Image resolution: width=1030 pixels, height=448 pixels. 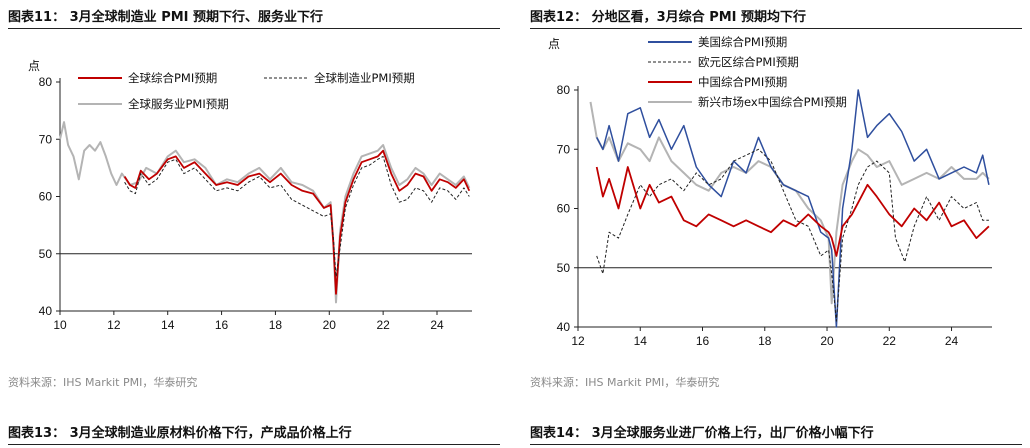 I want to click on c2-legend-label-3: 新兴市场ex中国综合PMI预期, so click(x=772, y=102).